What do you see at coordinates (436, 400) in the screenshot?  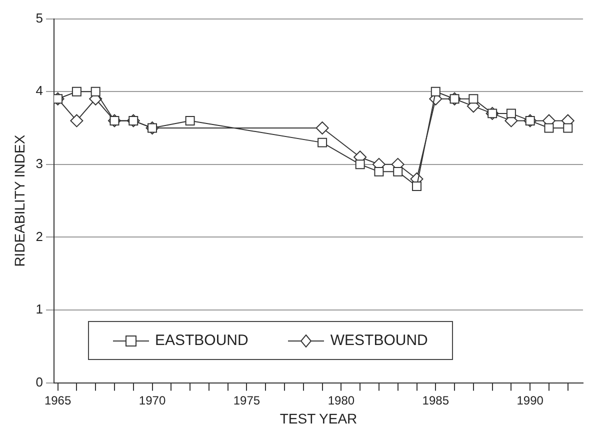 I see `x-tick-label: 1985` at bounding box center [436, 400].